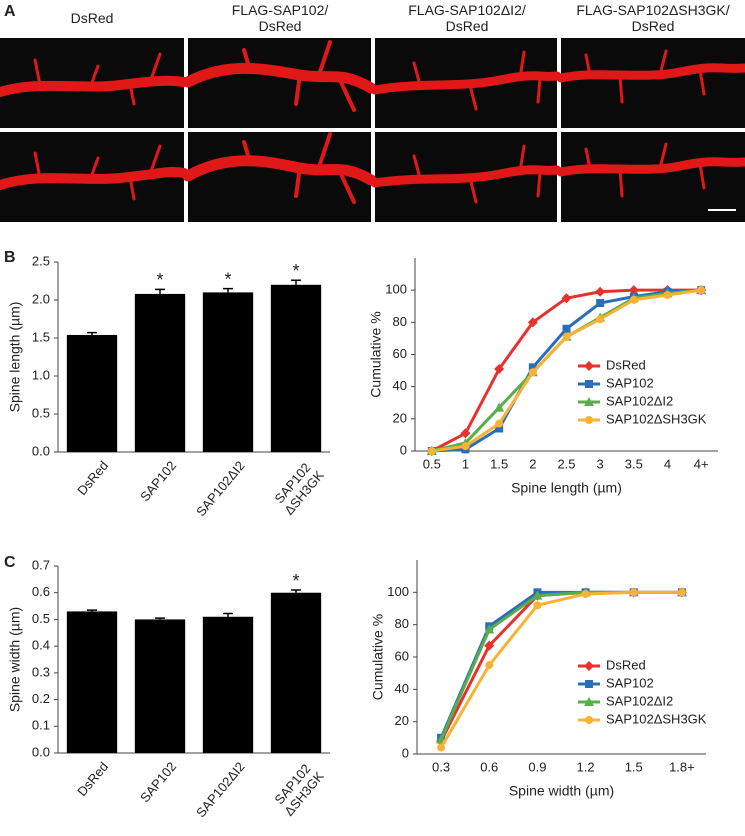  What do you see at coordinates (41, 645) in the screenshot?
I see `y-tick-label: 0.4` at bounding box center [41, 645].